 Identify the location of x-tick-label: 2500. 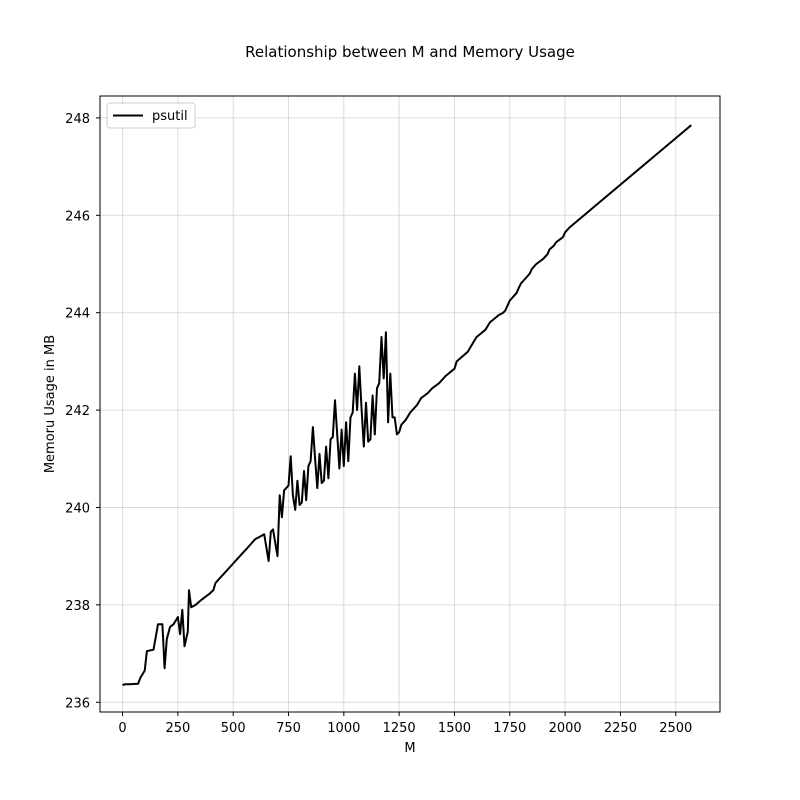
(675, 728).